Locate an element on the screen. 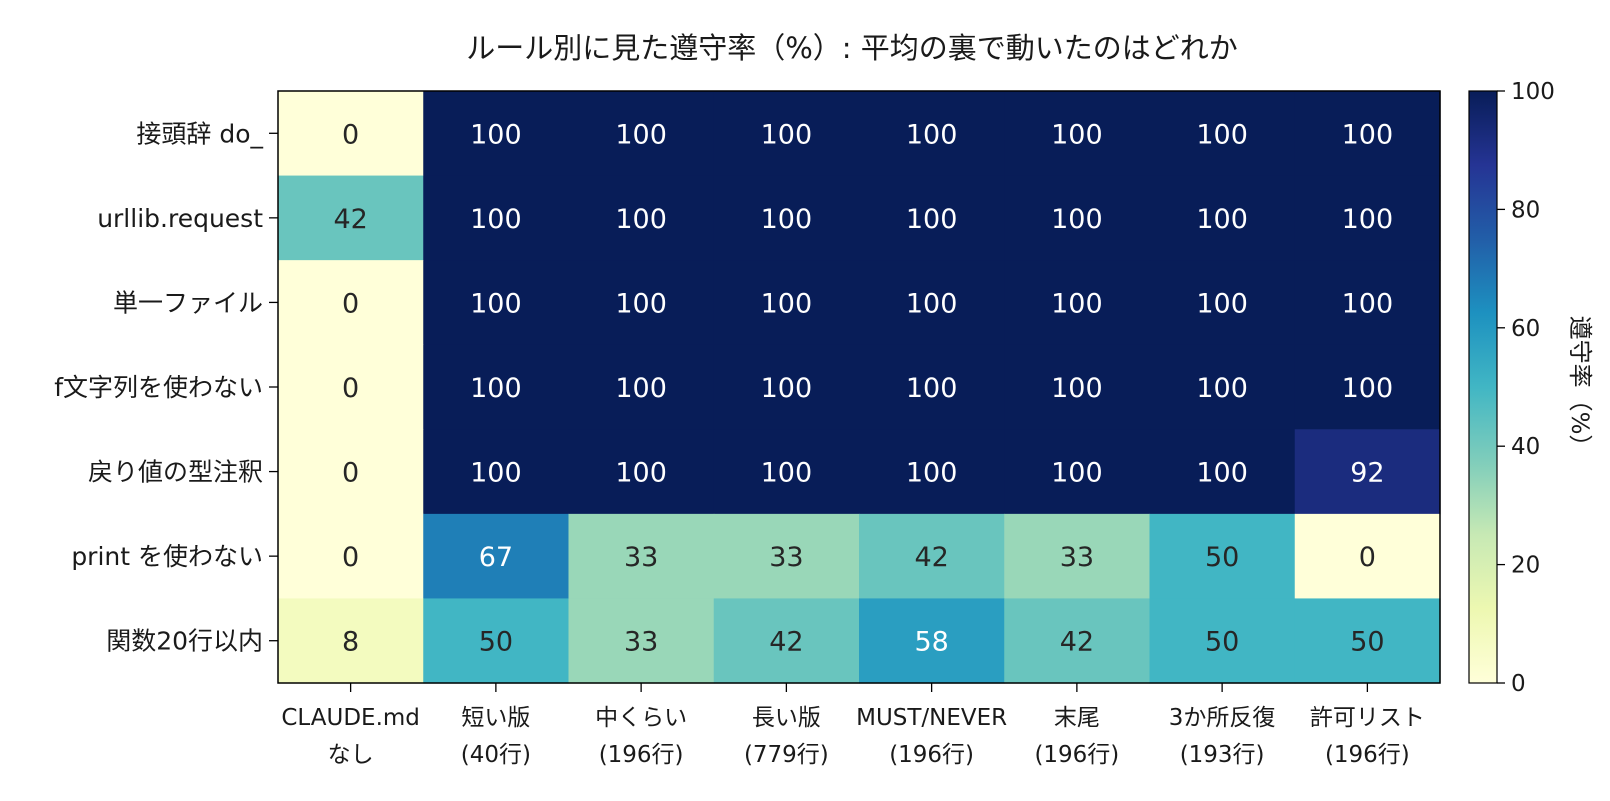 The image size is (1610, 801). row-label: print を使わない is located at coordinates (167, 556).